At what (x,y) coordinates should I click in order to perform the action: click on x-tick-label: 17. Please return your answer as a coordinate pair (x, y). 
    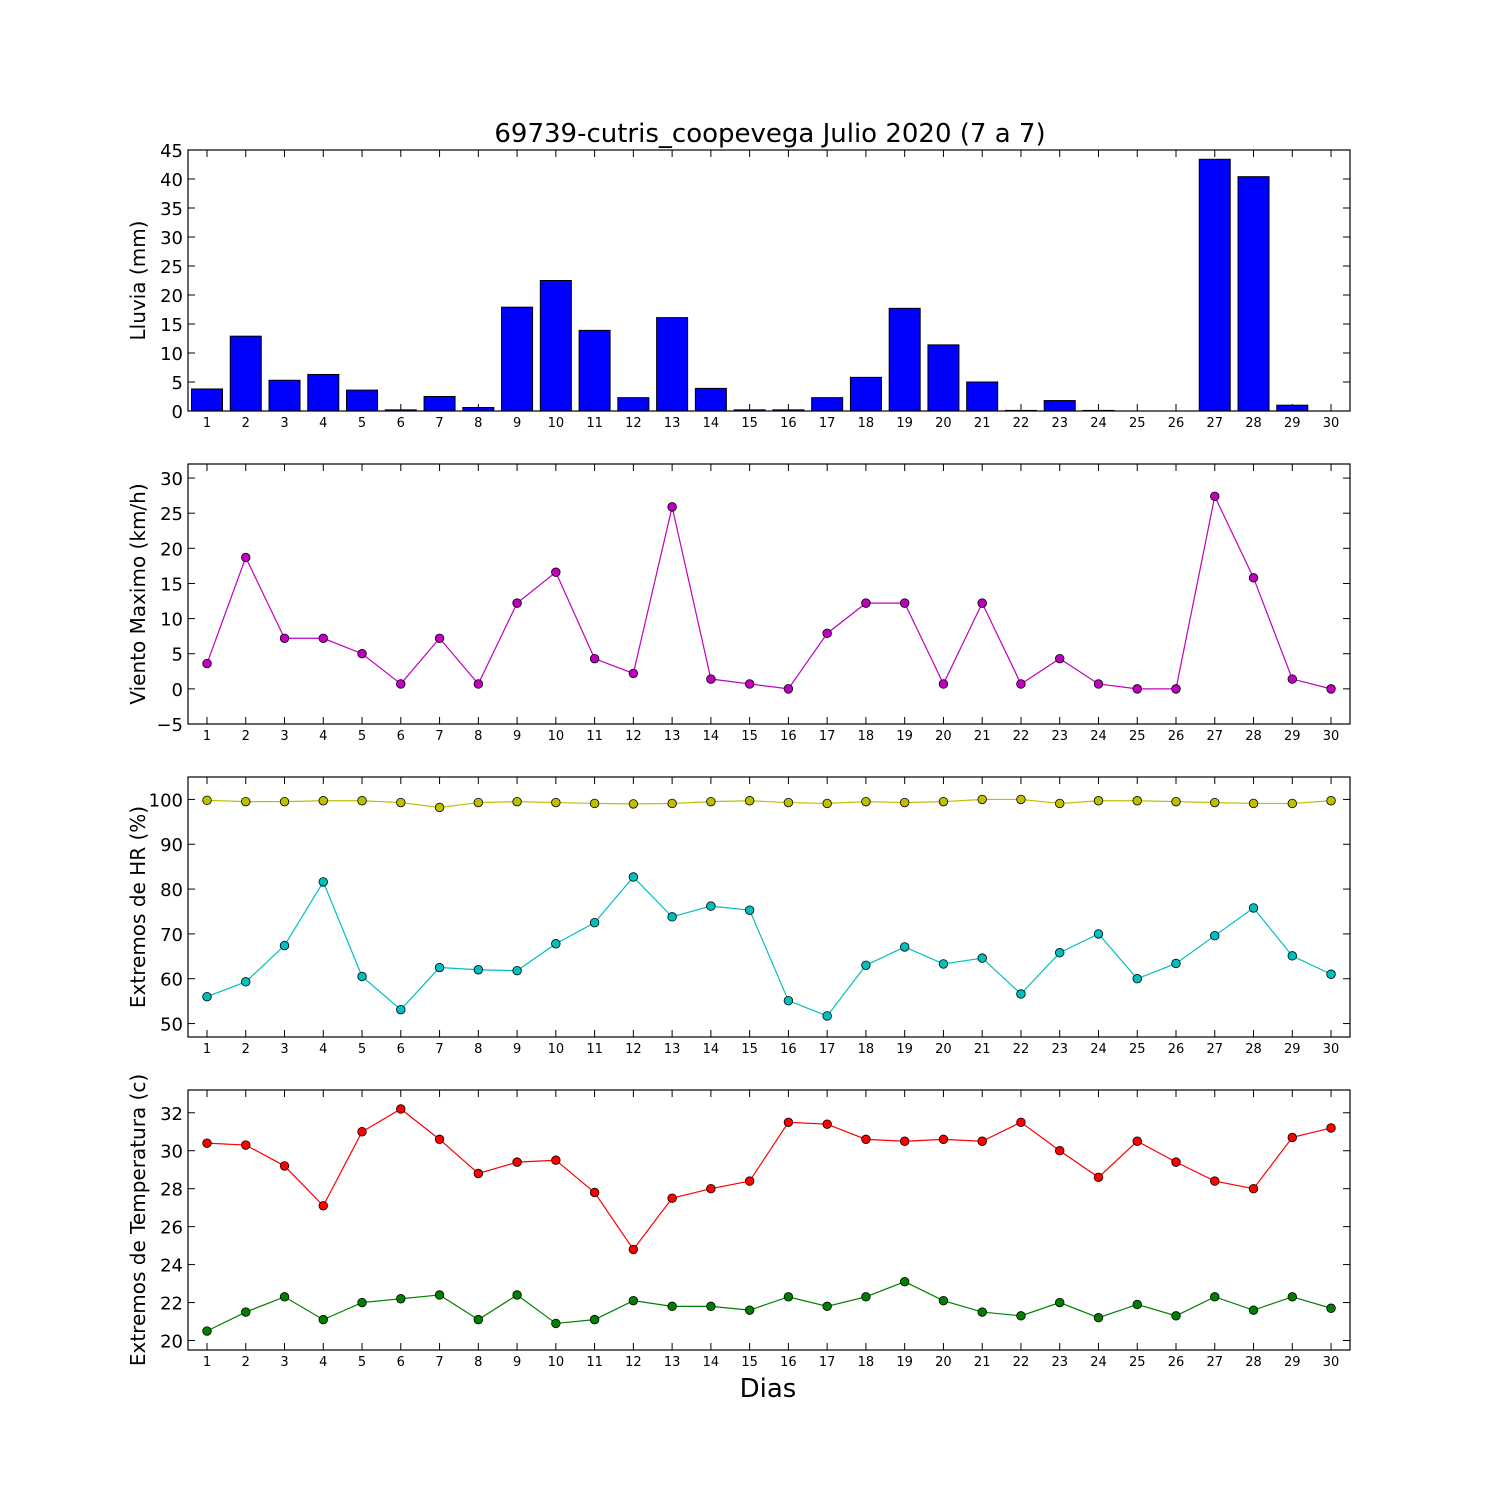
    Looking at the image, I should click on (827, 736).